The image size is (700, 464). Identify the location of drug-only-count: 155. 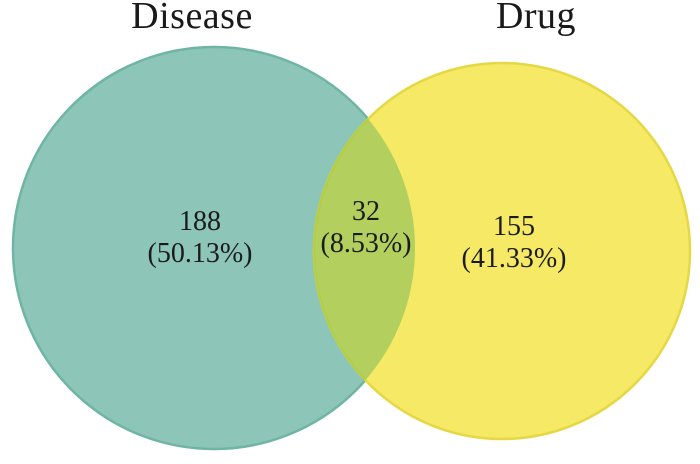
(513, 226).